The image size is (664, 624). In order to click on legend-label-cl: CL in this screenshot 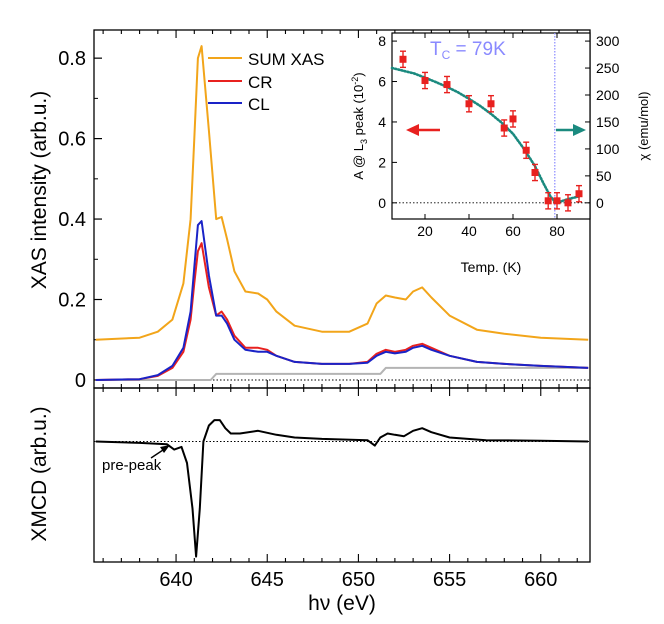, I will do `click(259, 104)`.